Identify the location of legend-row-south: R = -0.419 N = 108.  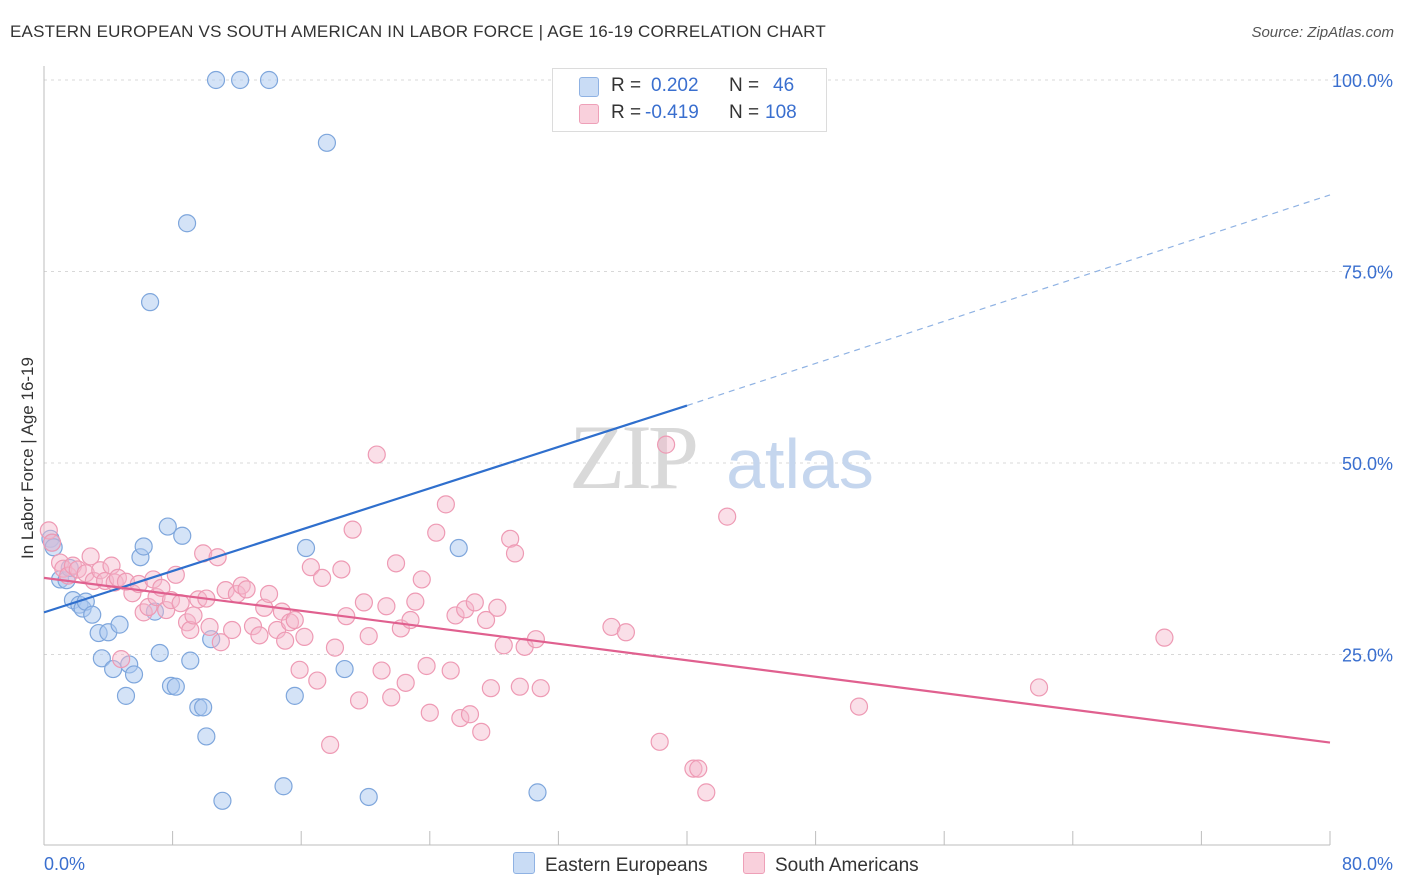
(689, 114).